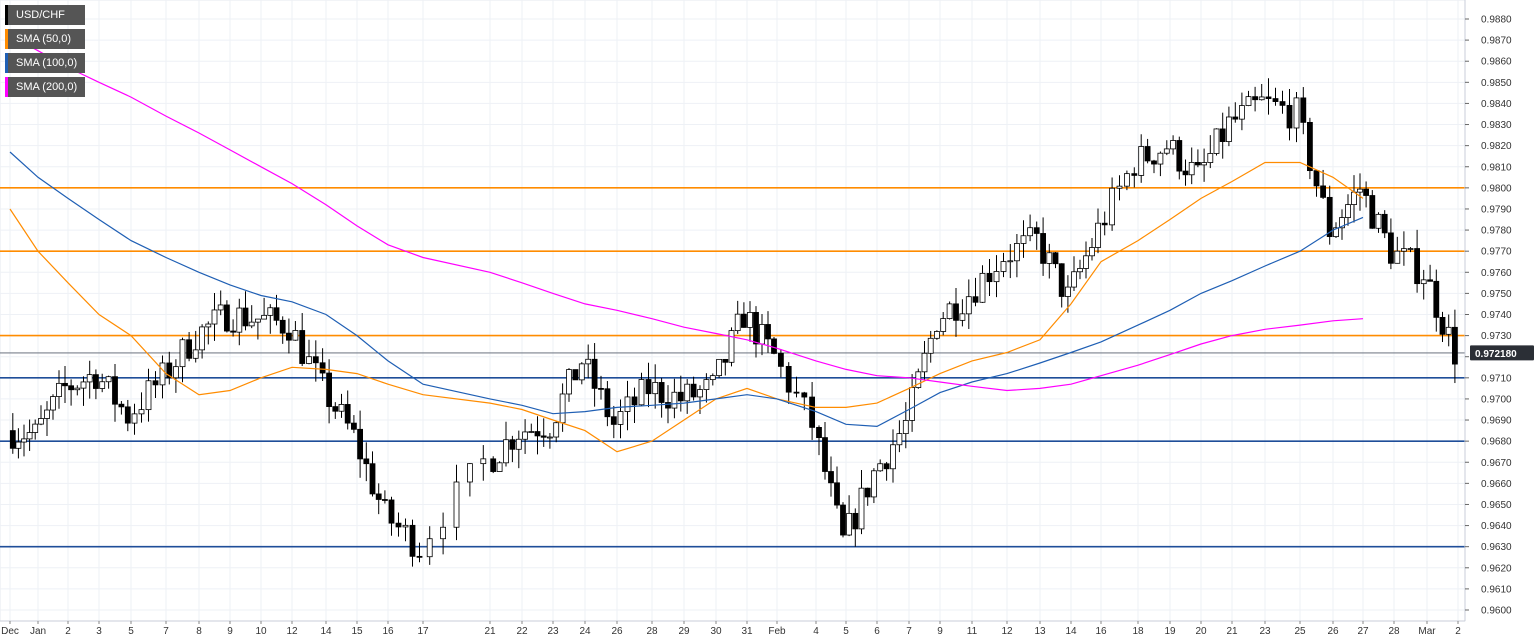 The image size is (1536, 641). Describe the element at coordinates (1496, 442) in the screenshot. I see `y-tick-label: 0.9680` at that location.